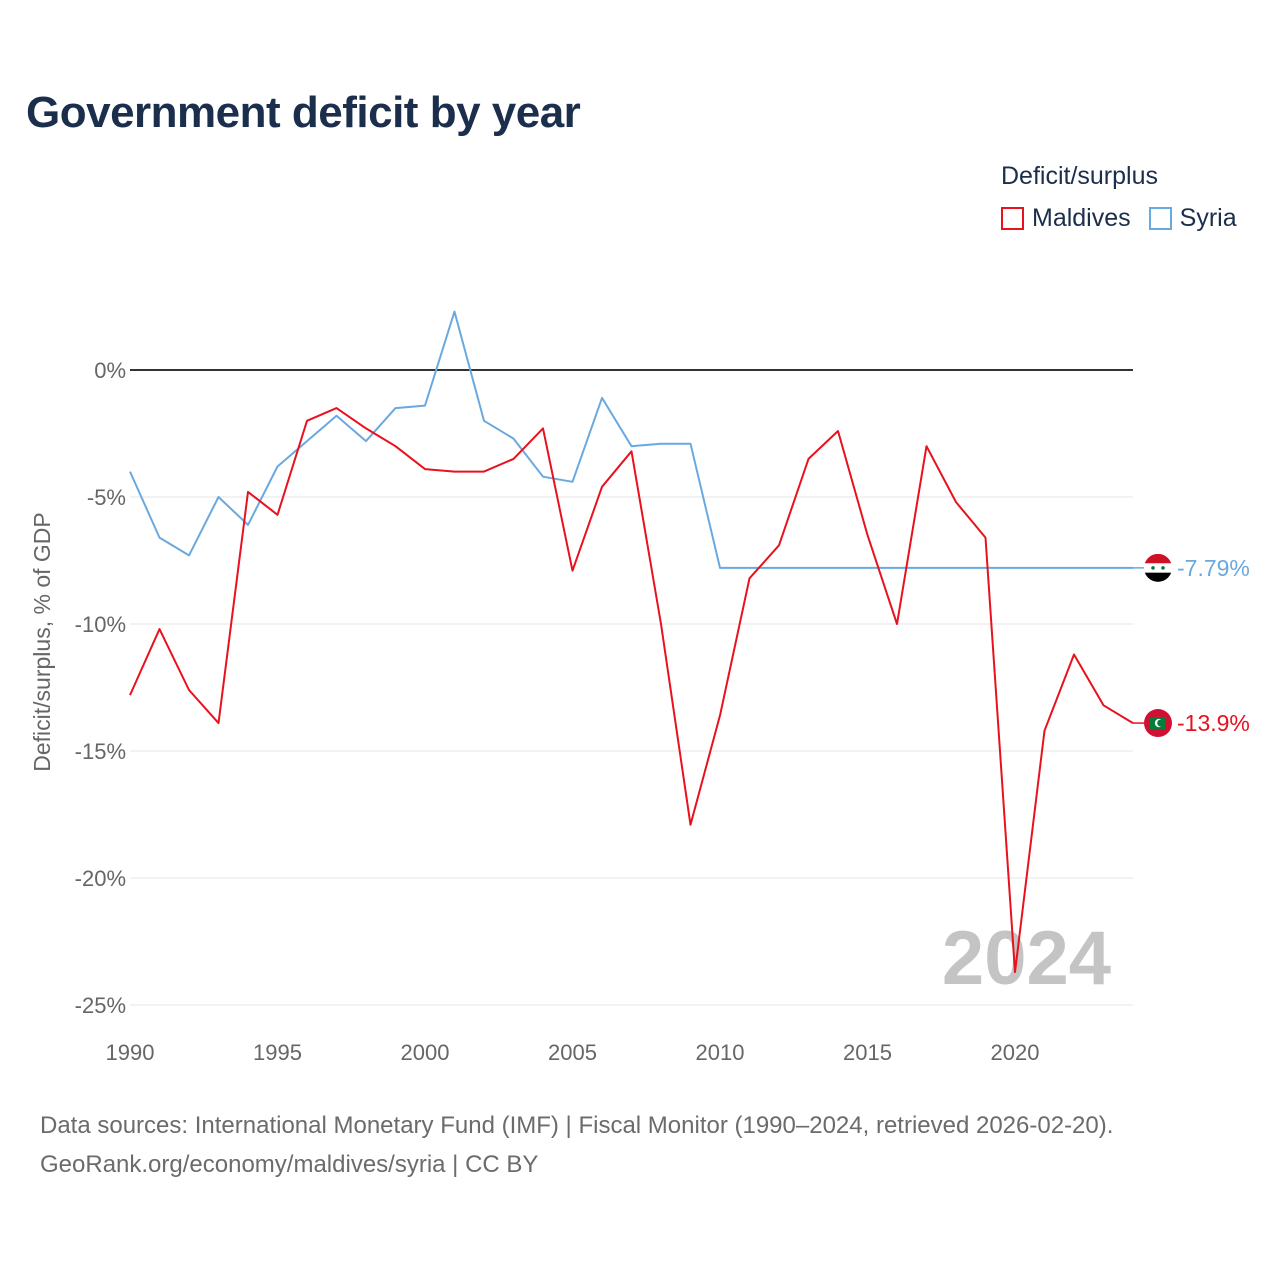  Describe the element at coordinates (100, 1005) in the screenshot. I see `y-tick-label: -25%` at that location.